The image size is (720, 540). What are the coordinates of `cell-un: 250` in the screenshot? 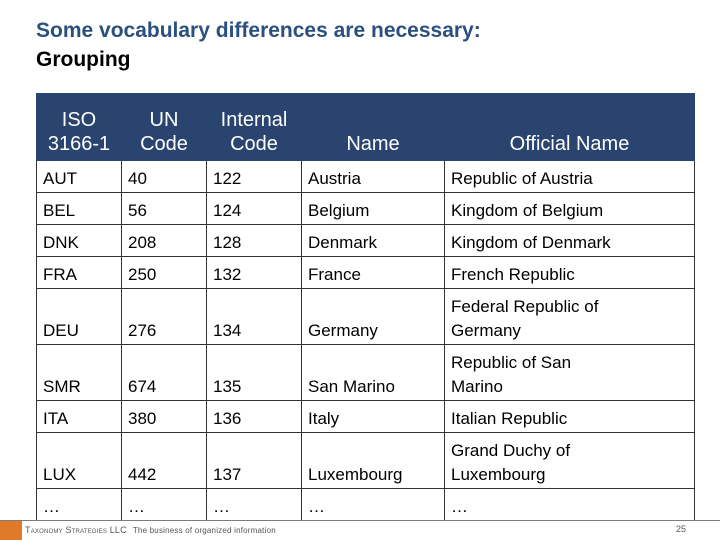 It's located at (164, 272).